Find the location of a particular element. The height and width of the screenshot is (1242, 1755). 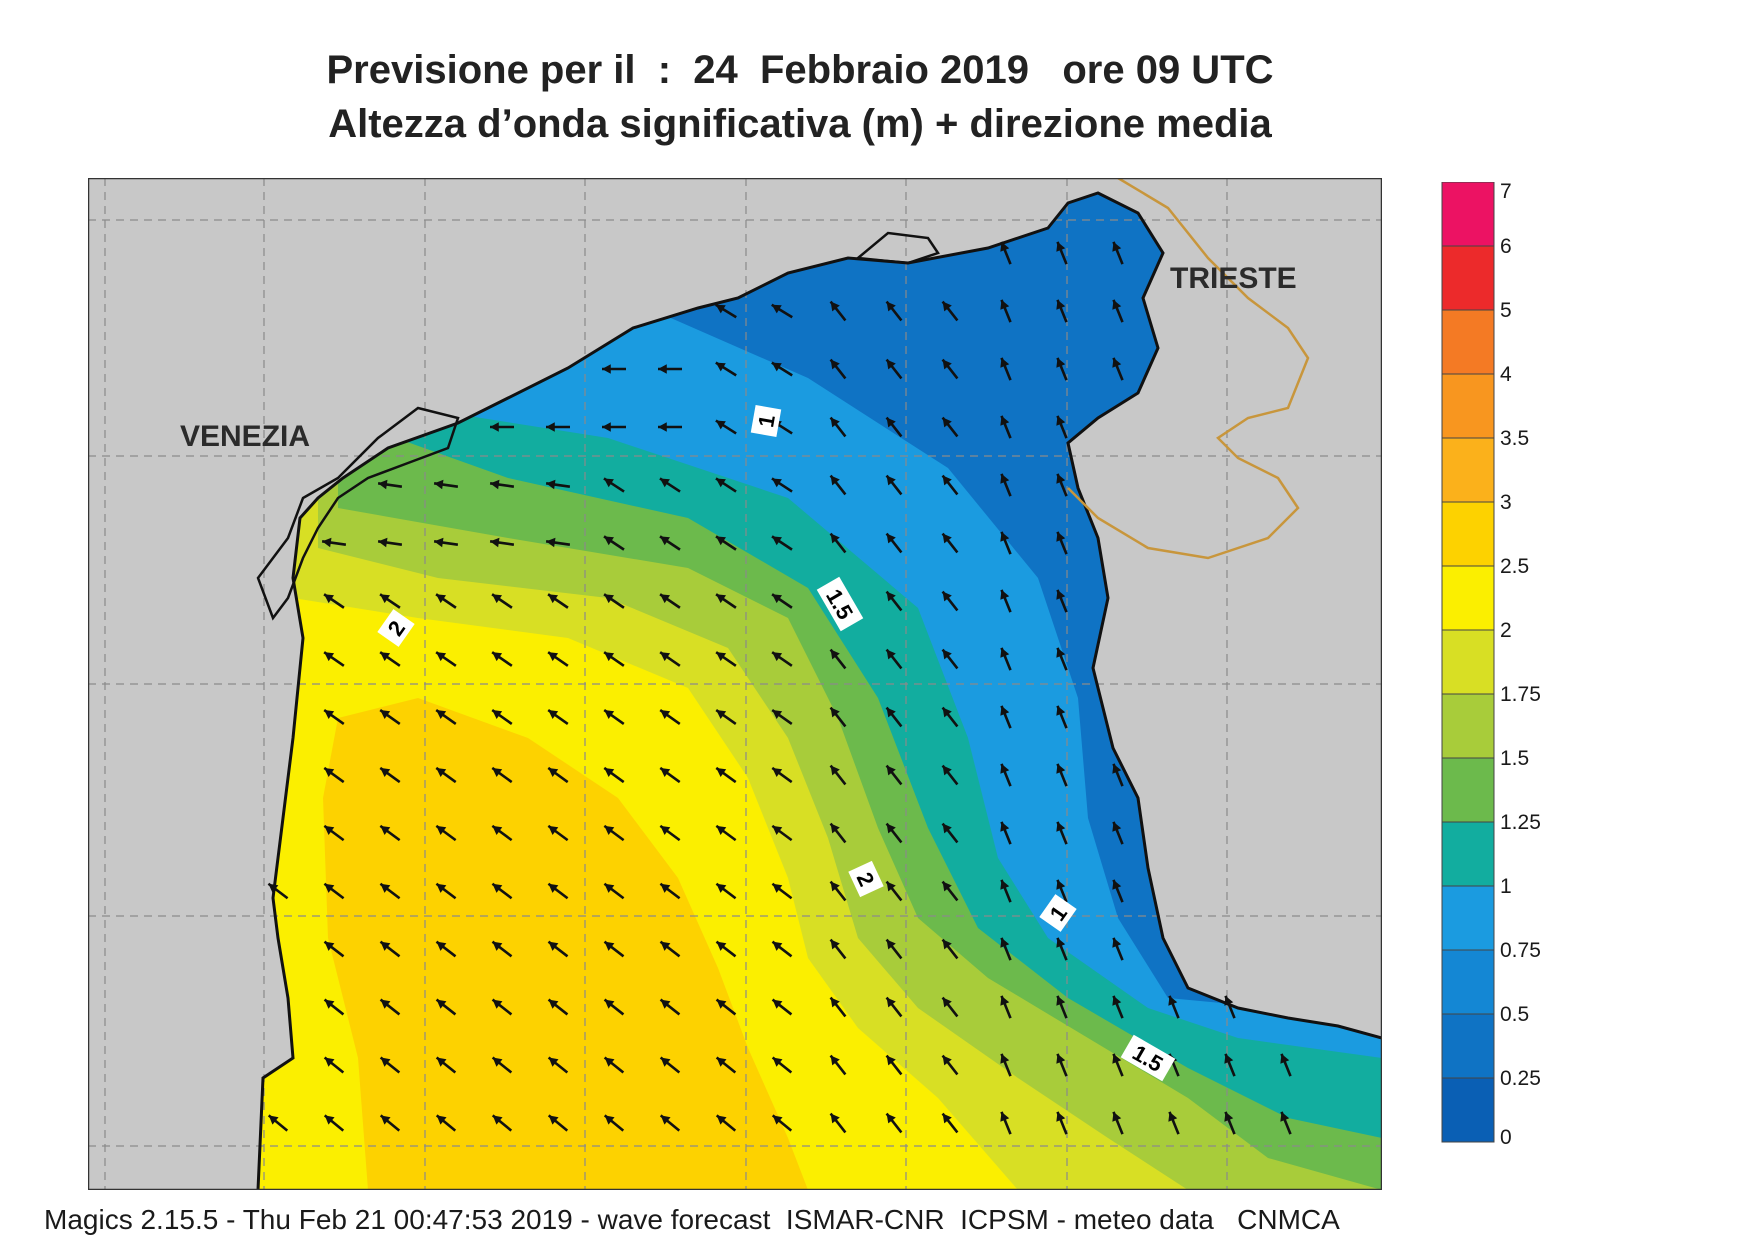

legend-tick-label: 1 is located at coordinates (1506, 886).